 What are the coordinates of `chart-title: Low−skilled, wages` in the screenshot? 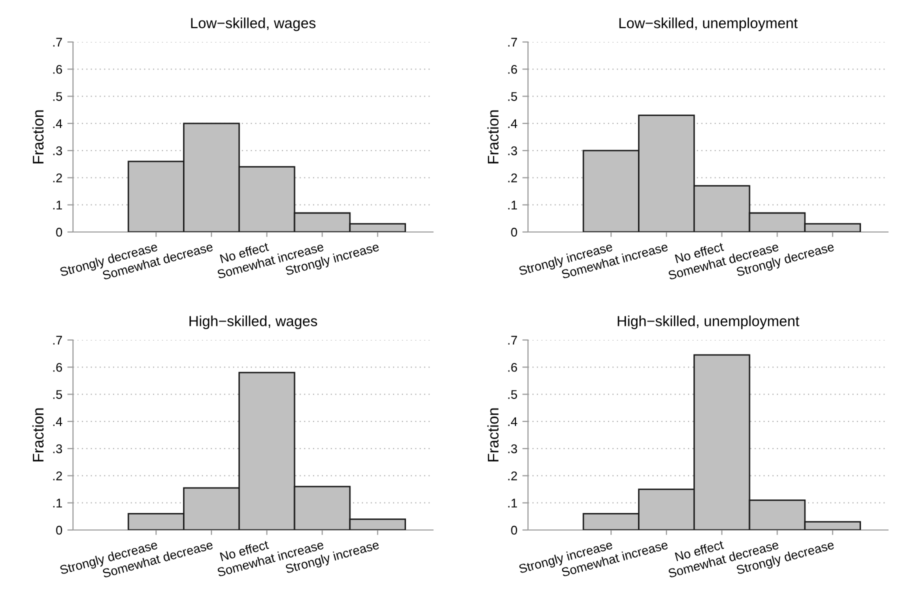 It's located at (253, 25).